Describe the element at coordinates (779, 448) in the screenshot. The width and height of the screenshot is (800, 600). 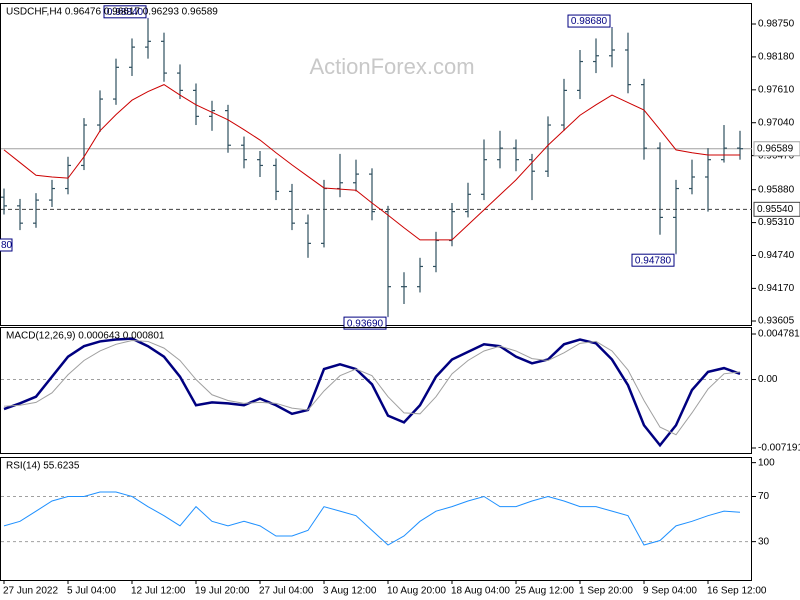
I see `y-tick-label: -0.007191` at that location.